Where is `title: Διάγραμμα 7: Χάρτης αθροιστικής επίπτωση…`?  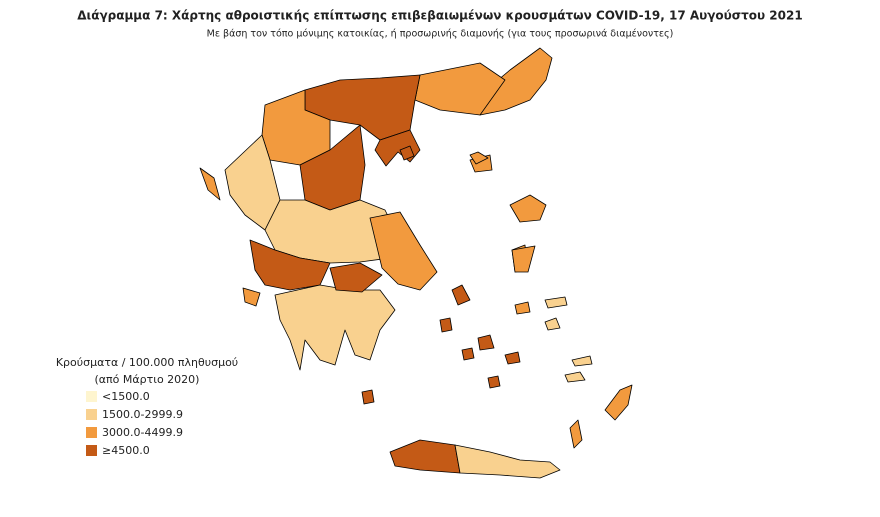
title: Διάγραμμα 7: Χάρτης αθροιστικής επίπτωση… is located at coordinates (439, 16).